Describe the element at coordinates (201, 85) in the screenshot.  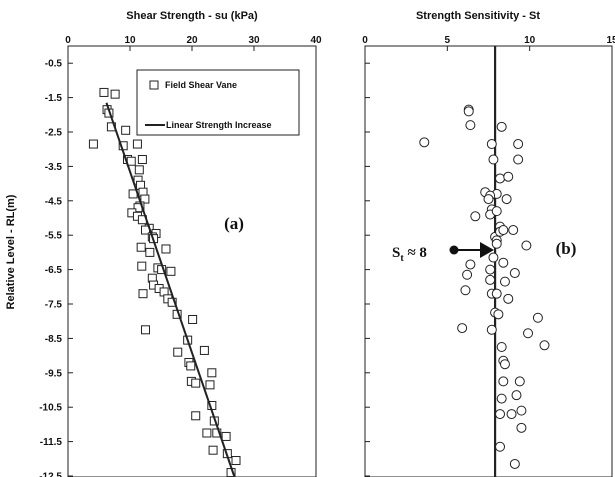
I see `legend-label-field-shear-vane: Field Shear Vane` at that location.